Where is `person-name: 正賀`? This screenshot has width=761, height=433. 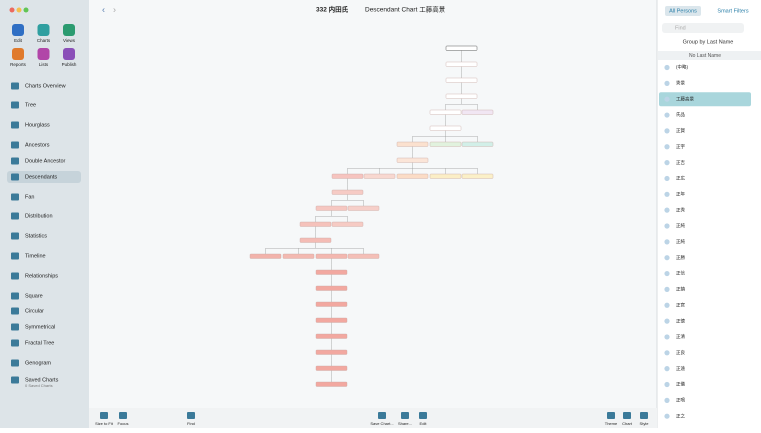
person-name: 正賀 is located at coordinates (680, 130).